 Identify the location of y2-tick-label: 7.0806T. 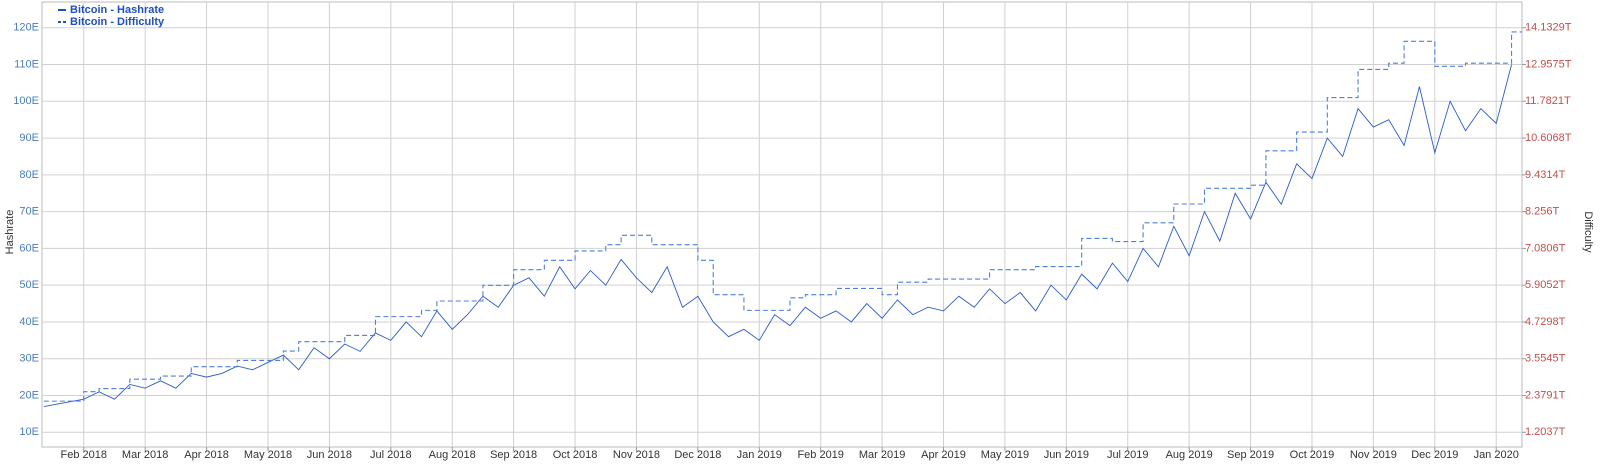
(1545, 248).